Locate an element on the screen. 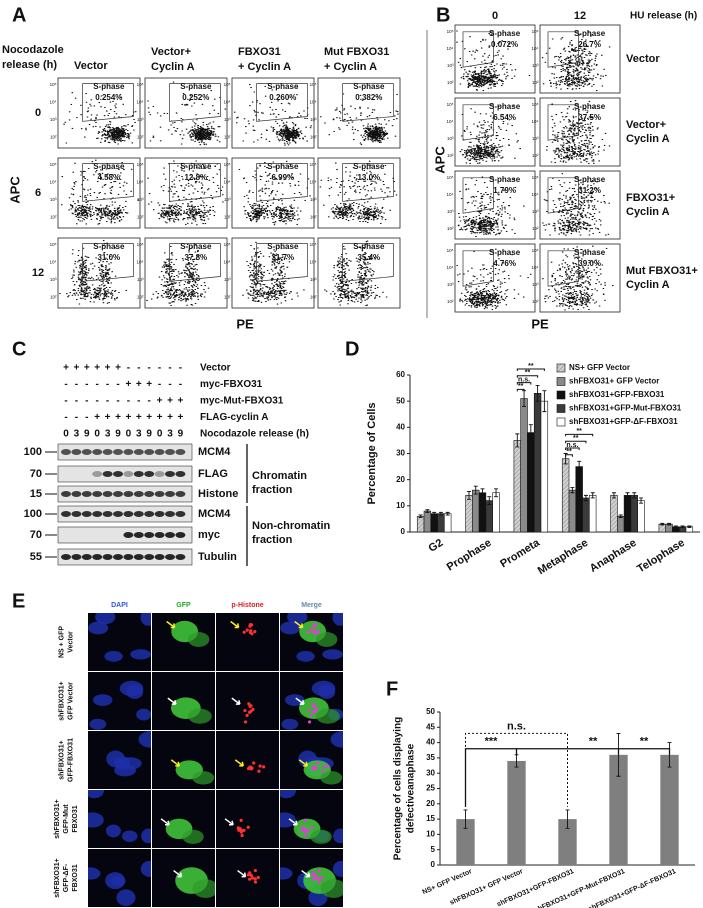 This screenshot has height=908, width=703. legend-label: shFBXO31+GFP-Mut-FBXO31 is located at coordinates (625, 408).